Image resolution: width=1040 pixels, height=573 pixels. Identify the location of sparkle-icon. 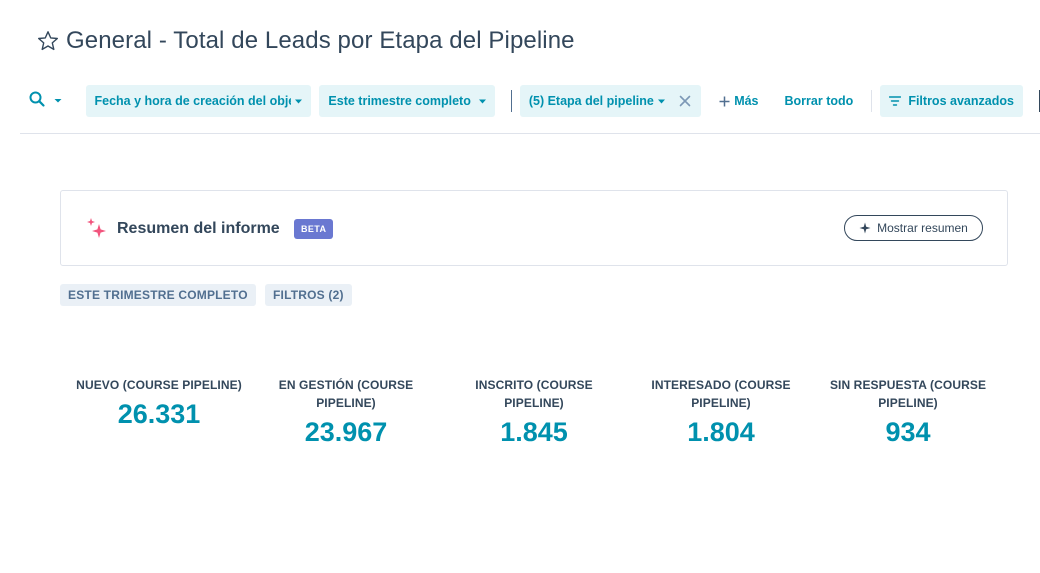
(97, 229).